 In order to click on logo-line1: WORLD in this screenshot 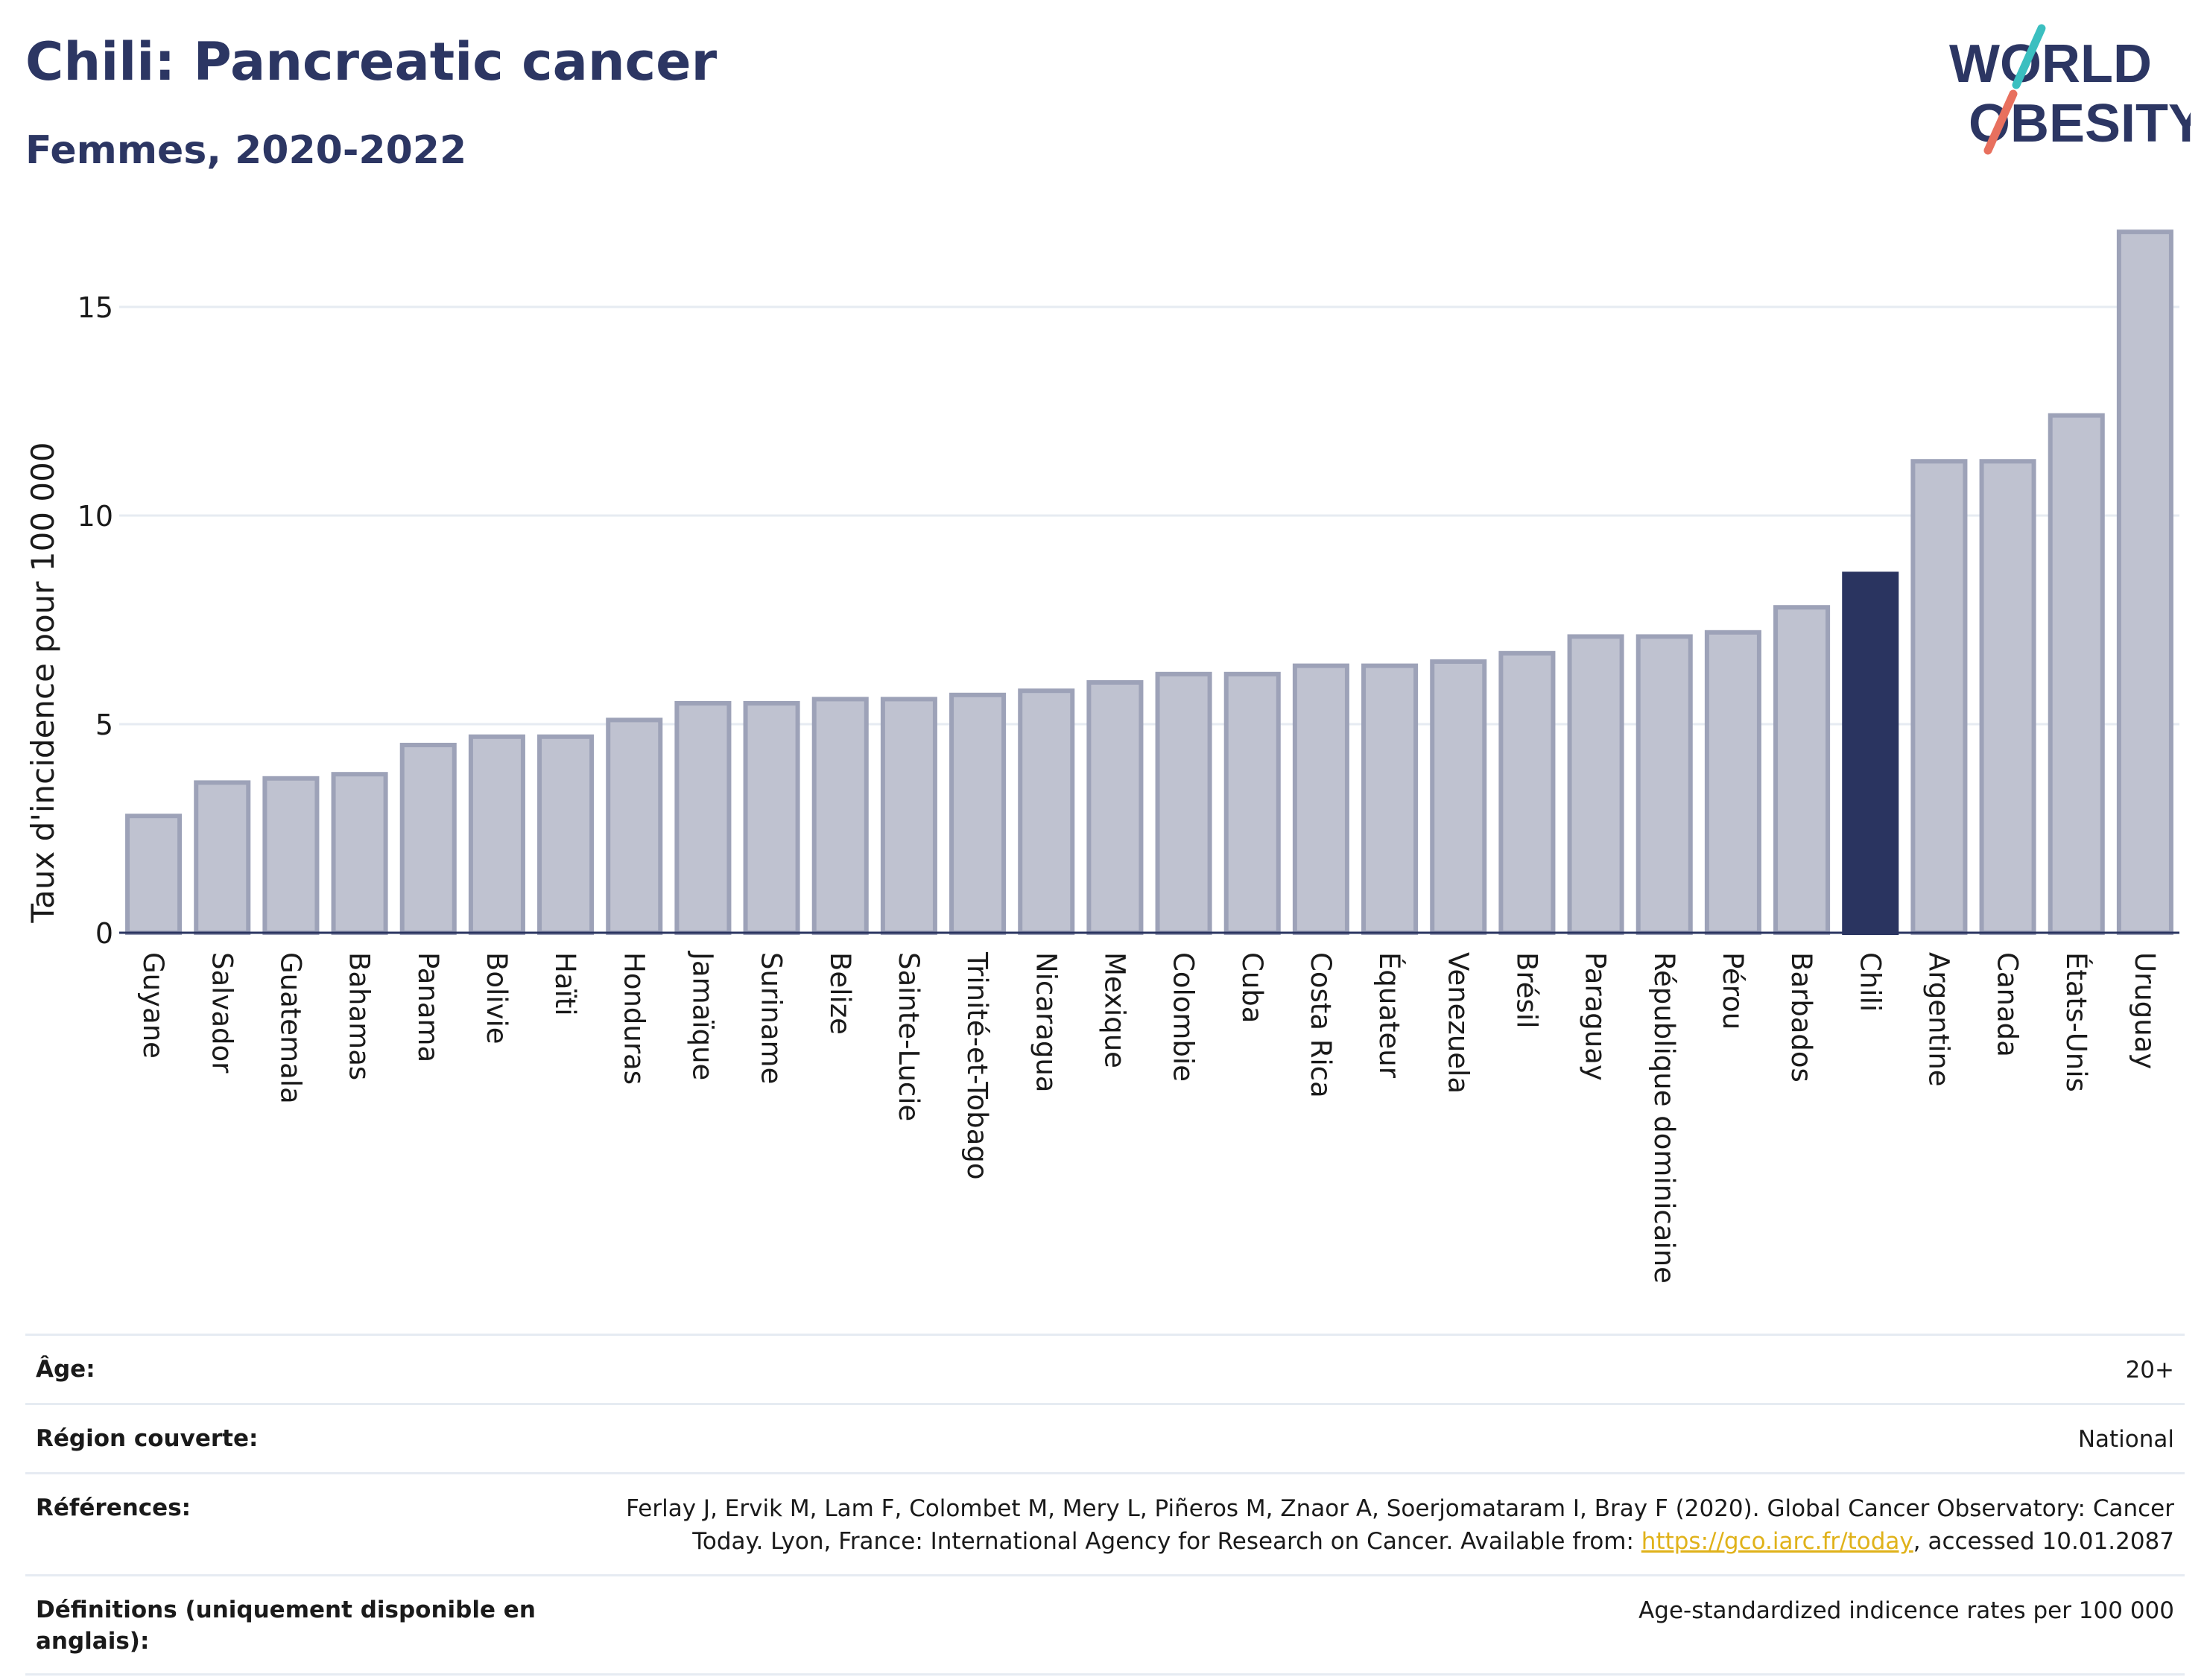, I will do `click(2050, 64)`.